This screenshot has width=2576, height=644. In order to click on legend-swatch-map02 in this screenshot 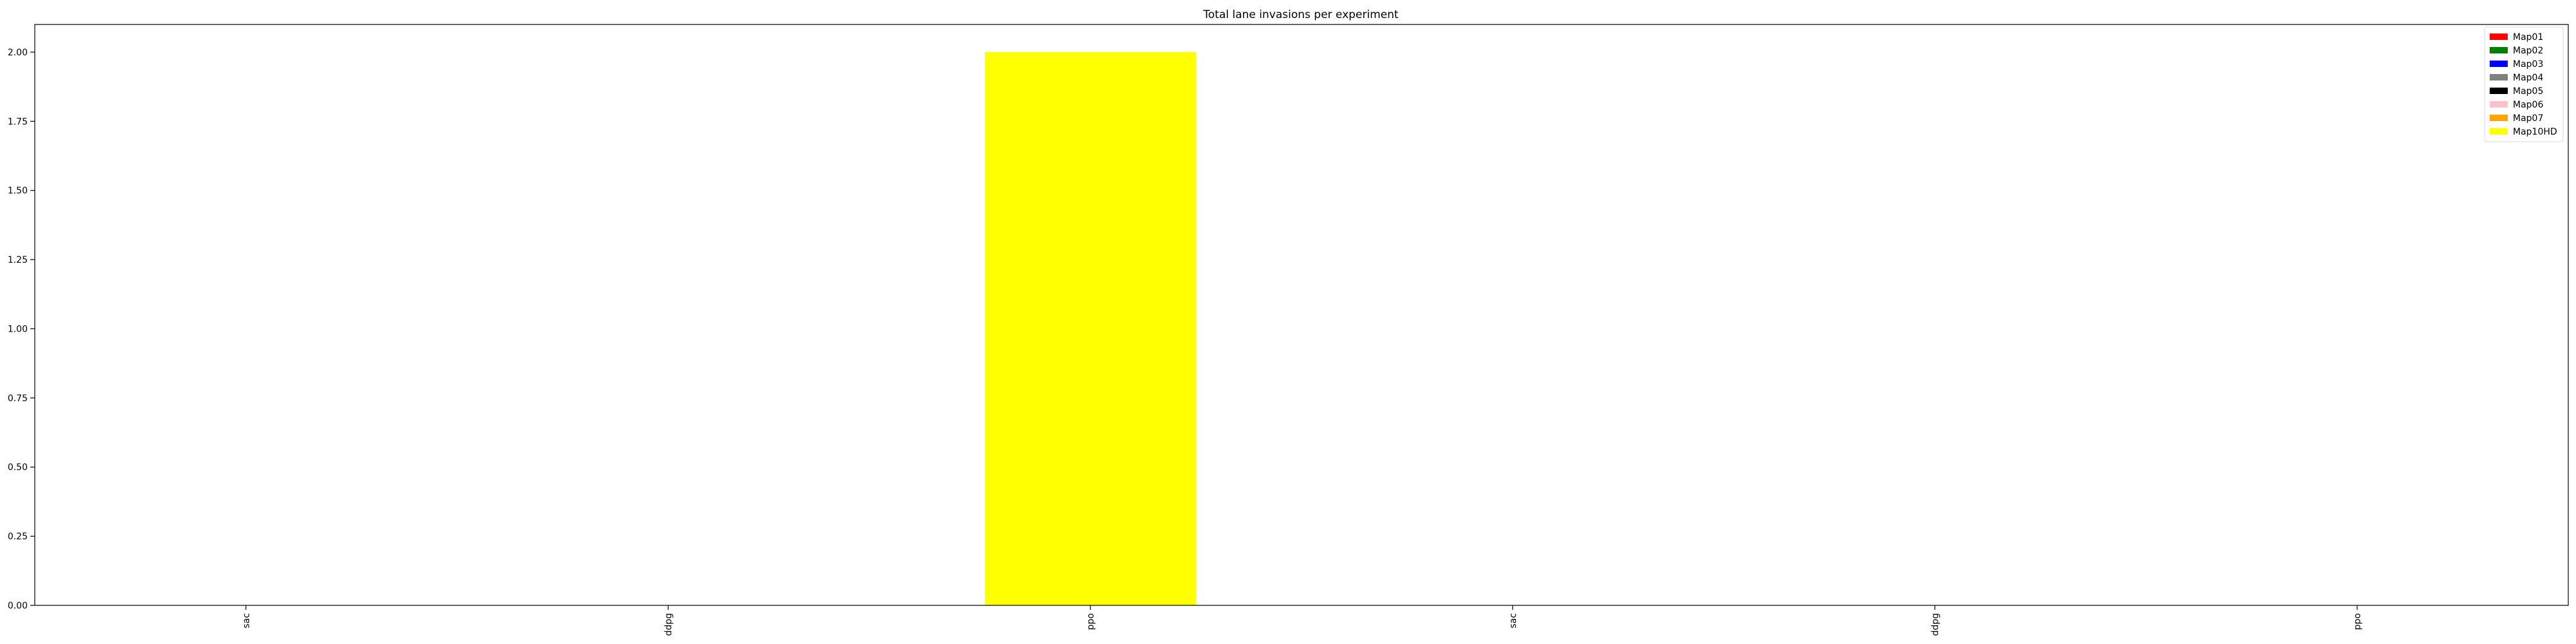, I will do `click(2499, 50)`.